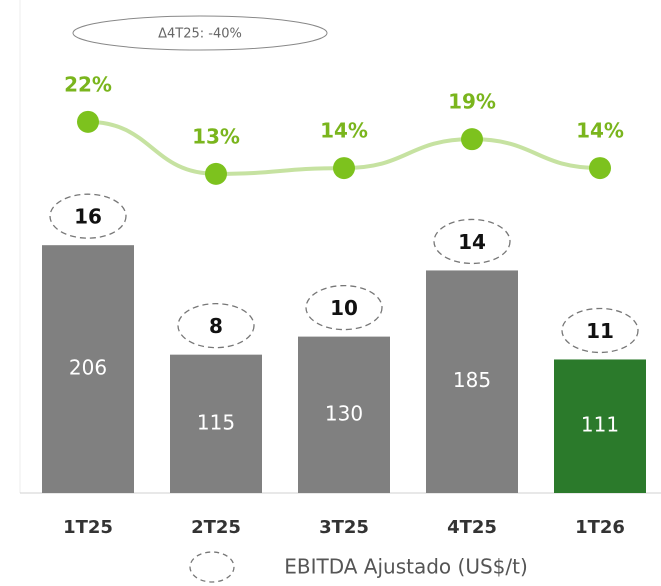 Image resolution: width=661 pixels, height=586 pixels. What do you see at coordinates (88, 84) in the screenshot?
I see `line-value-label: 22%` at bounding box center [88, 84].